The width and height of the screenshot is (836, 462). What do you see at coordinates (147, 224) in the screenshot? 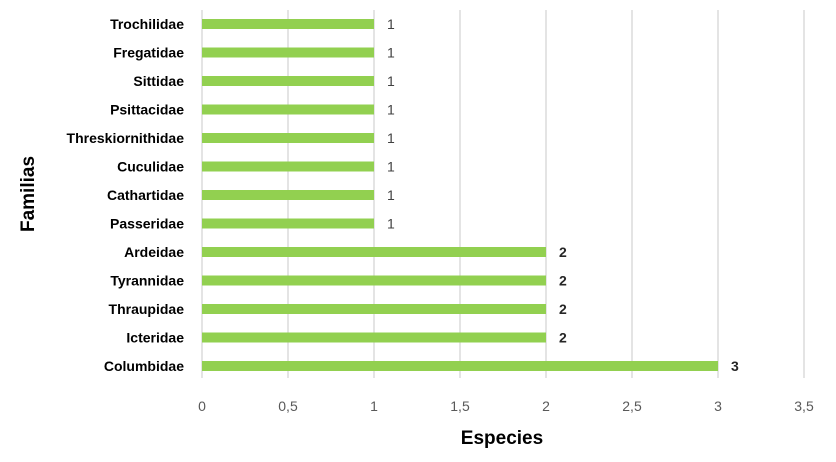
I see `category-label: Passeridae` at bounding box center [147, 224].